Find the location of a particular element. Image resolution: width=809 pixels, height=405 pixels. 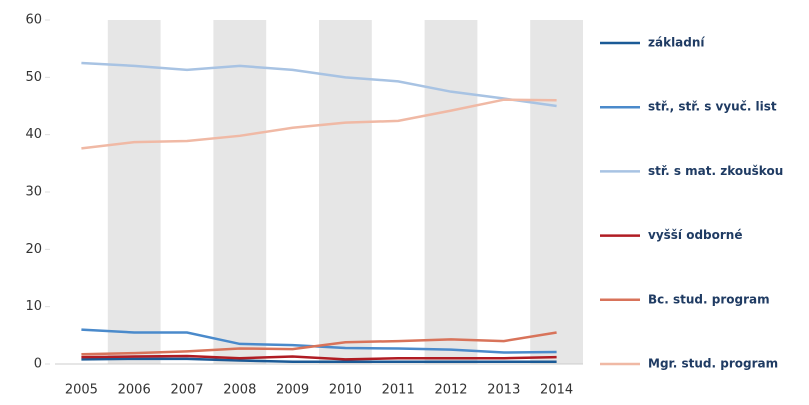

x-tick-label: 2006 is located at coordinates (134, 390).